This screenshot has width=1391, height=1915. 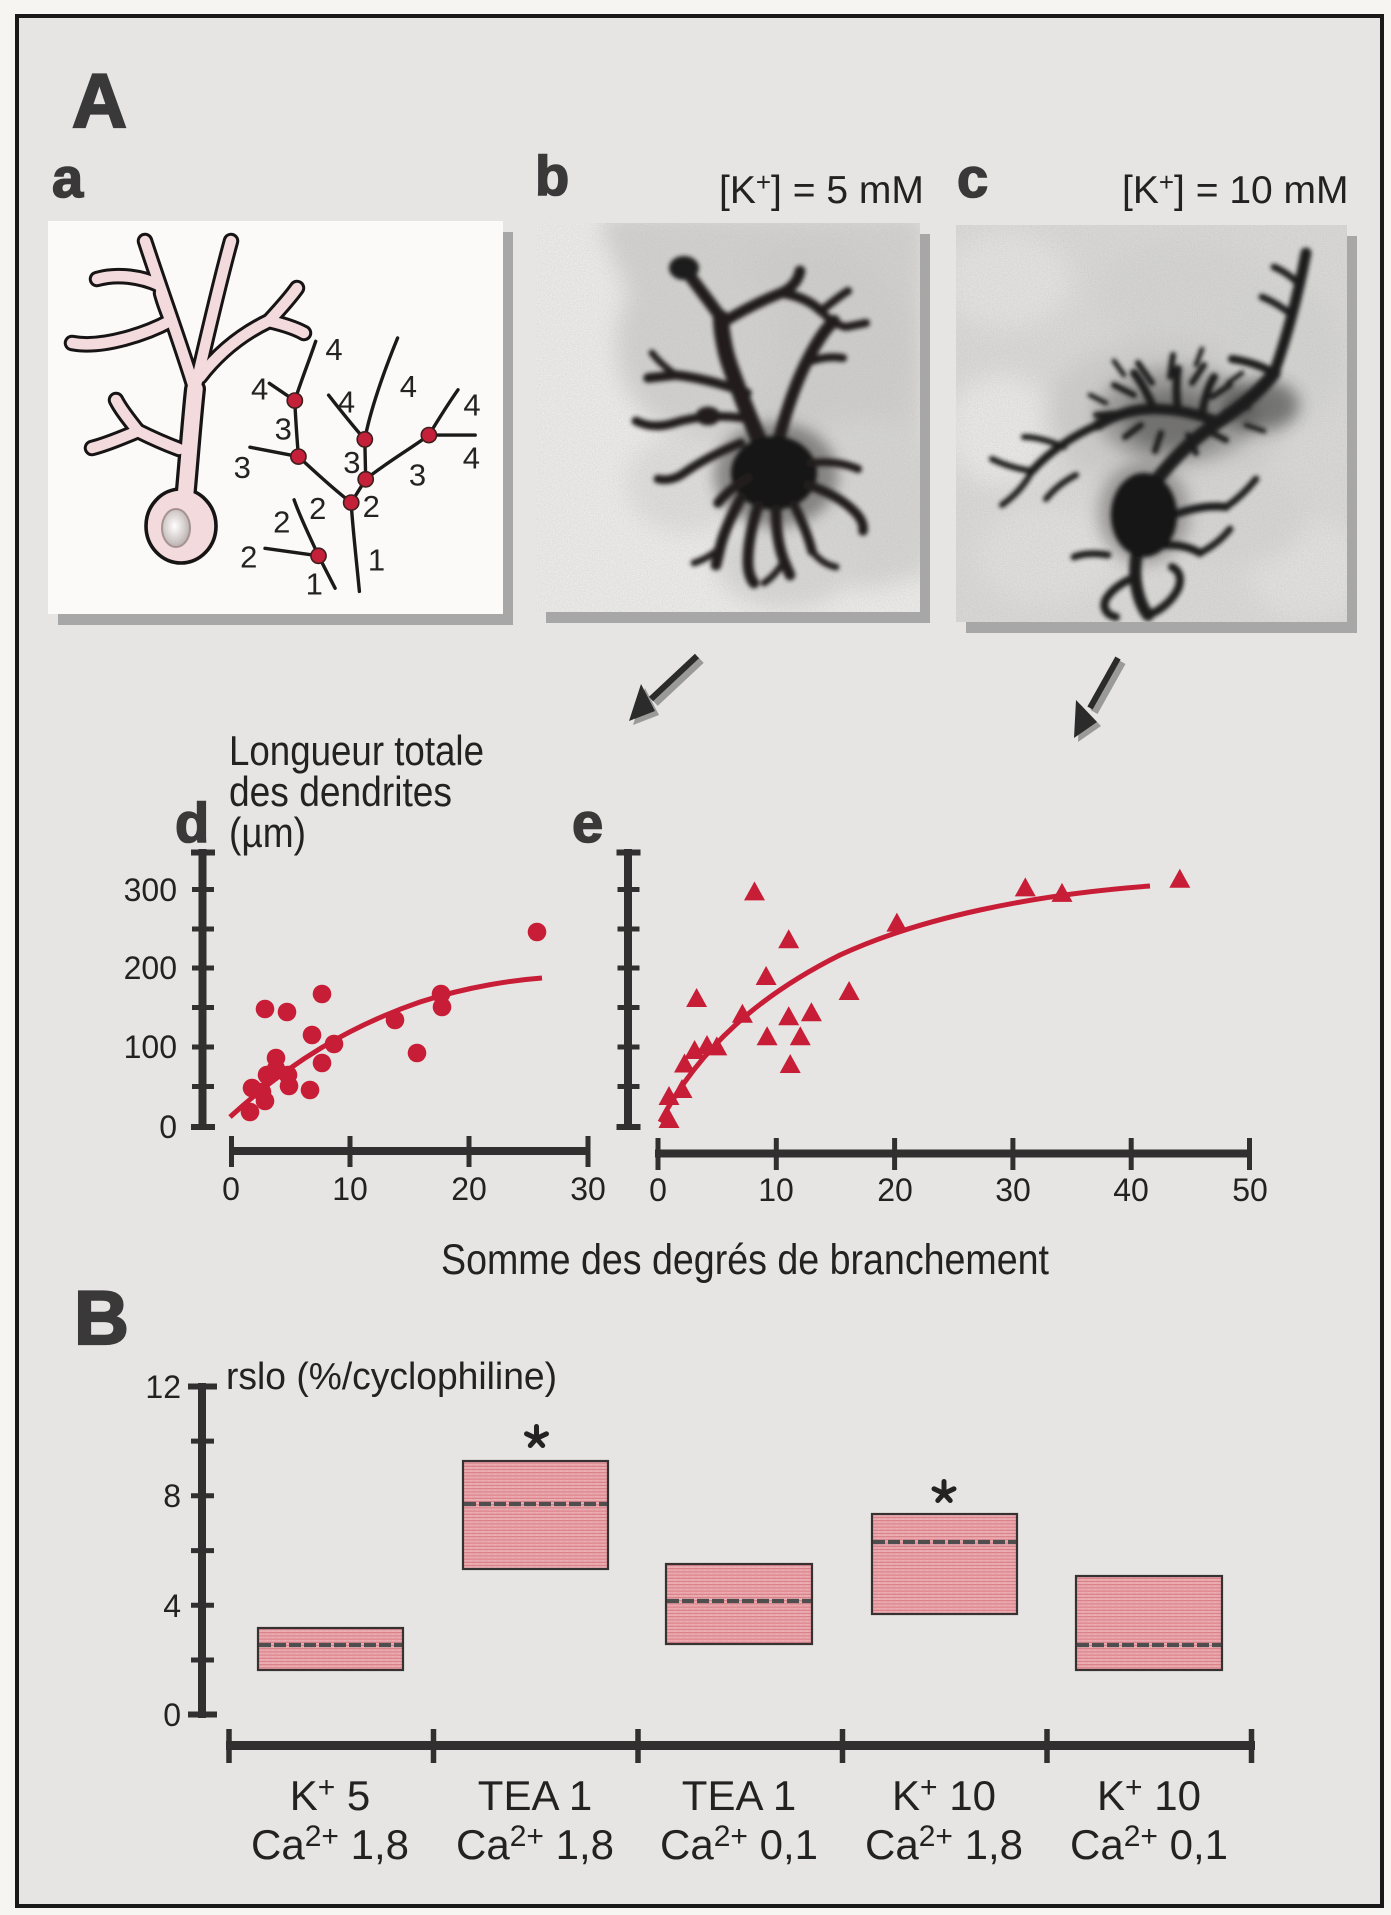 I want to click on svg-text: des dendrites, so click(x=340, y=791).